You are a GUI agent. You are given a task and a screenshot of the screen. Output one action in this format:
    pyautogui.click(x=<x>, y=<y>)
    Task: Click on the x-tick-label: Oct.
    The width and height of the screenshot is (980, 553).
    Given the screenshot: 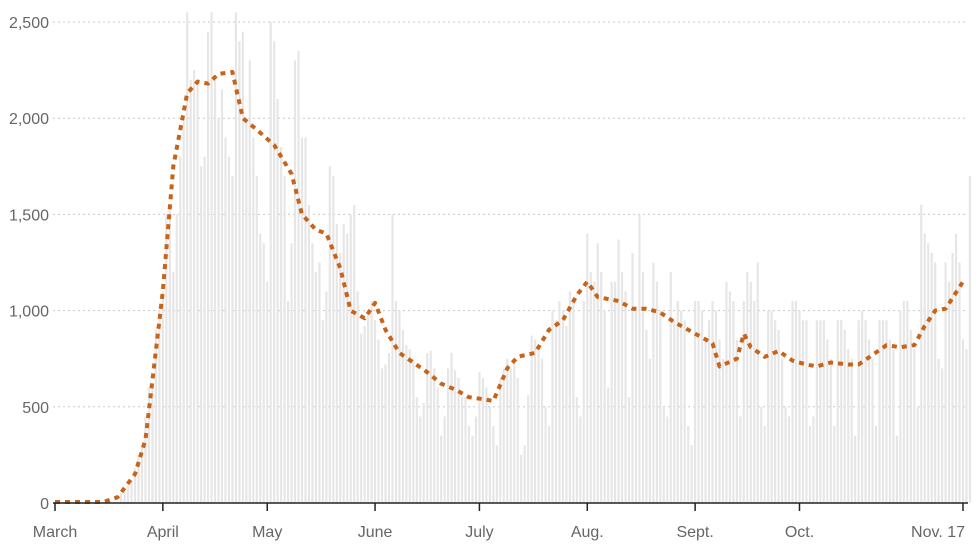 What is the action you would take?
    pyautogui.click(x=799, y=532)
    